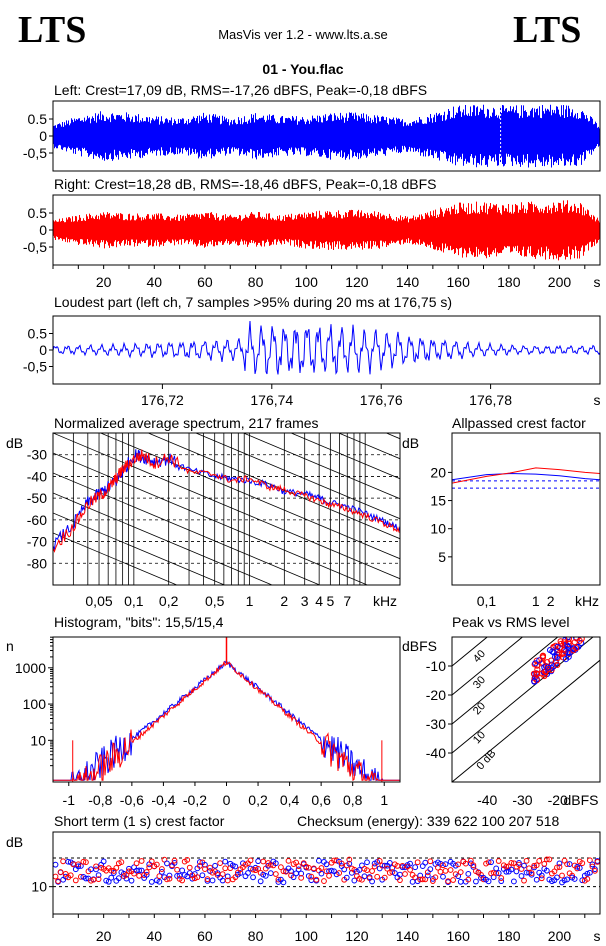 Image resolution: width=606 pixels, height=946 pixels. Describe the element at coordinates (155, 936) in the screenshot. I see `short-term-xtick-label: 40` at that location.